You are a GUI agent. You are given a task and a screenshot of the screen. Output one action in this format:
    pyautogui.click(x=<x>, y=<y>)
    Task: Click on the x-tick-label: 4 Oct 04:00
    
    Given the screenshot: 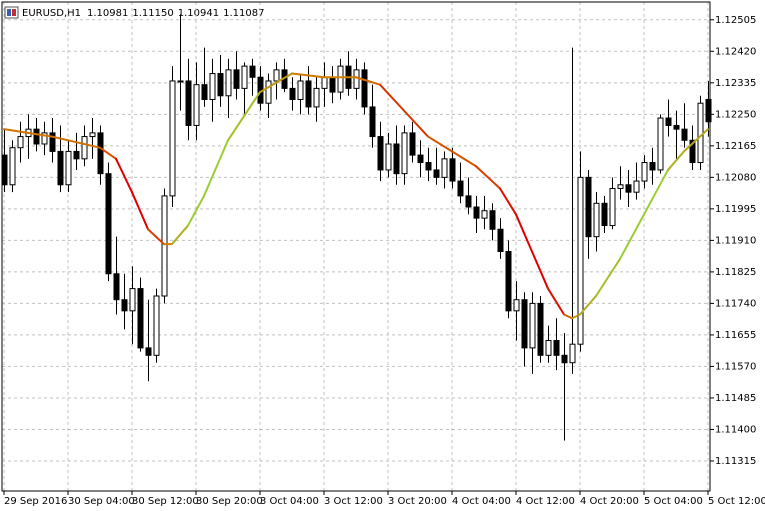 What is the action you would take?
    pyautogui.click(x=481, y=501)
    